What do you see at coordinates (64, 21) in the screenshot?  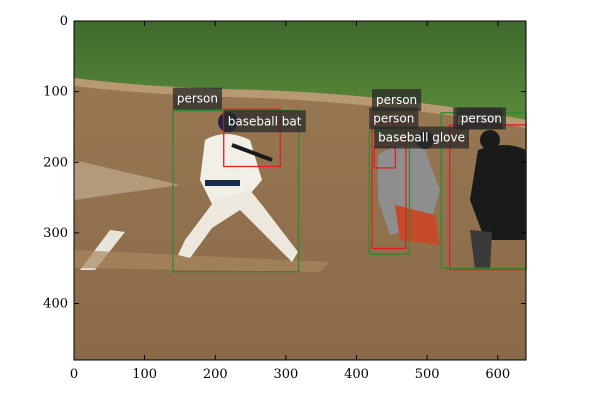 I see `y-tick-label: 0` at bounding box center [64, 21].